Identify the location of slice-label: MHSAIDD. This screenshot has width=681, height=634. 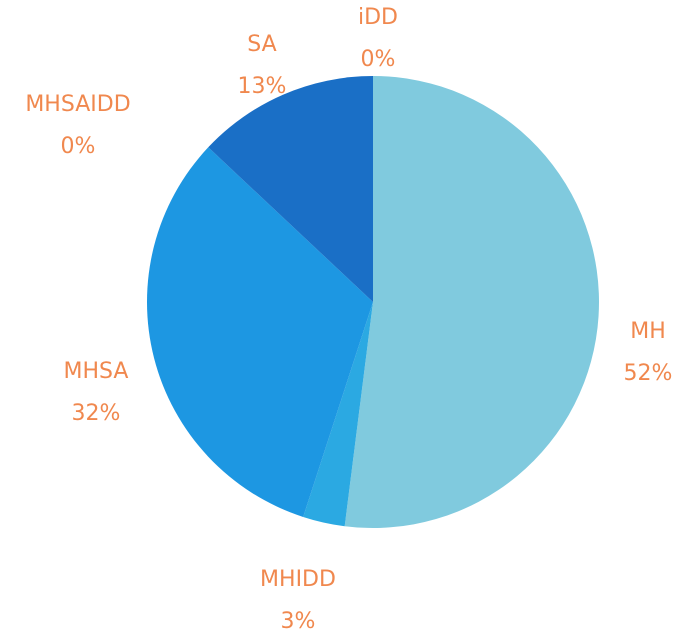
(77, 104).